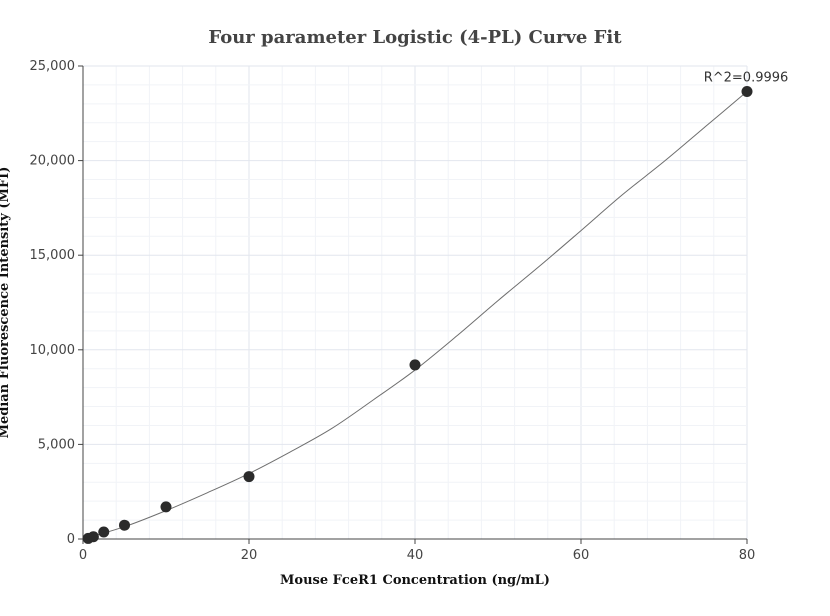  What do you see at coordinates (83, 555) in the screenshot?
I see `x-tick-label: 0` at bounding box center [83, 555].